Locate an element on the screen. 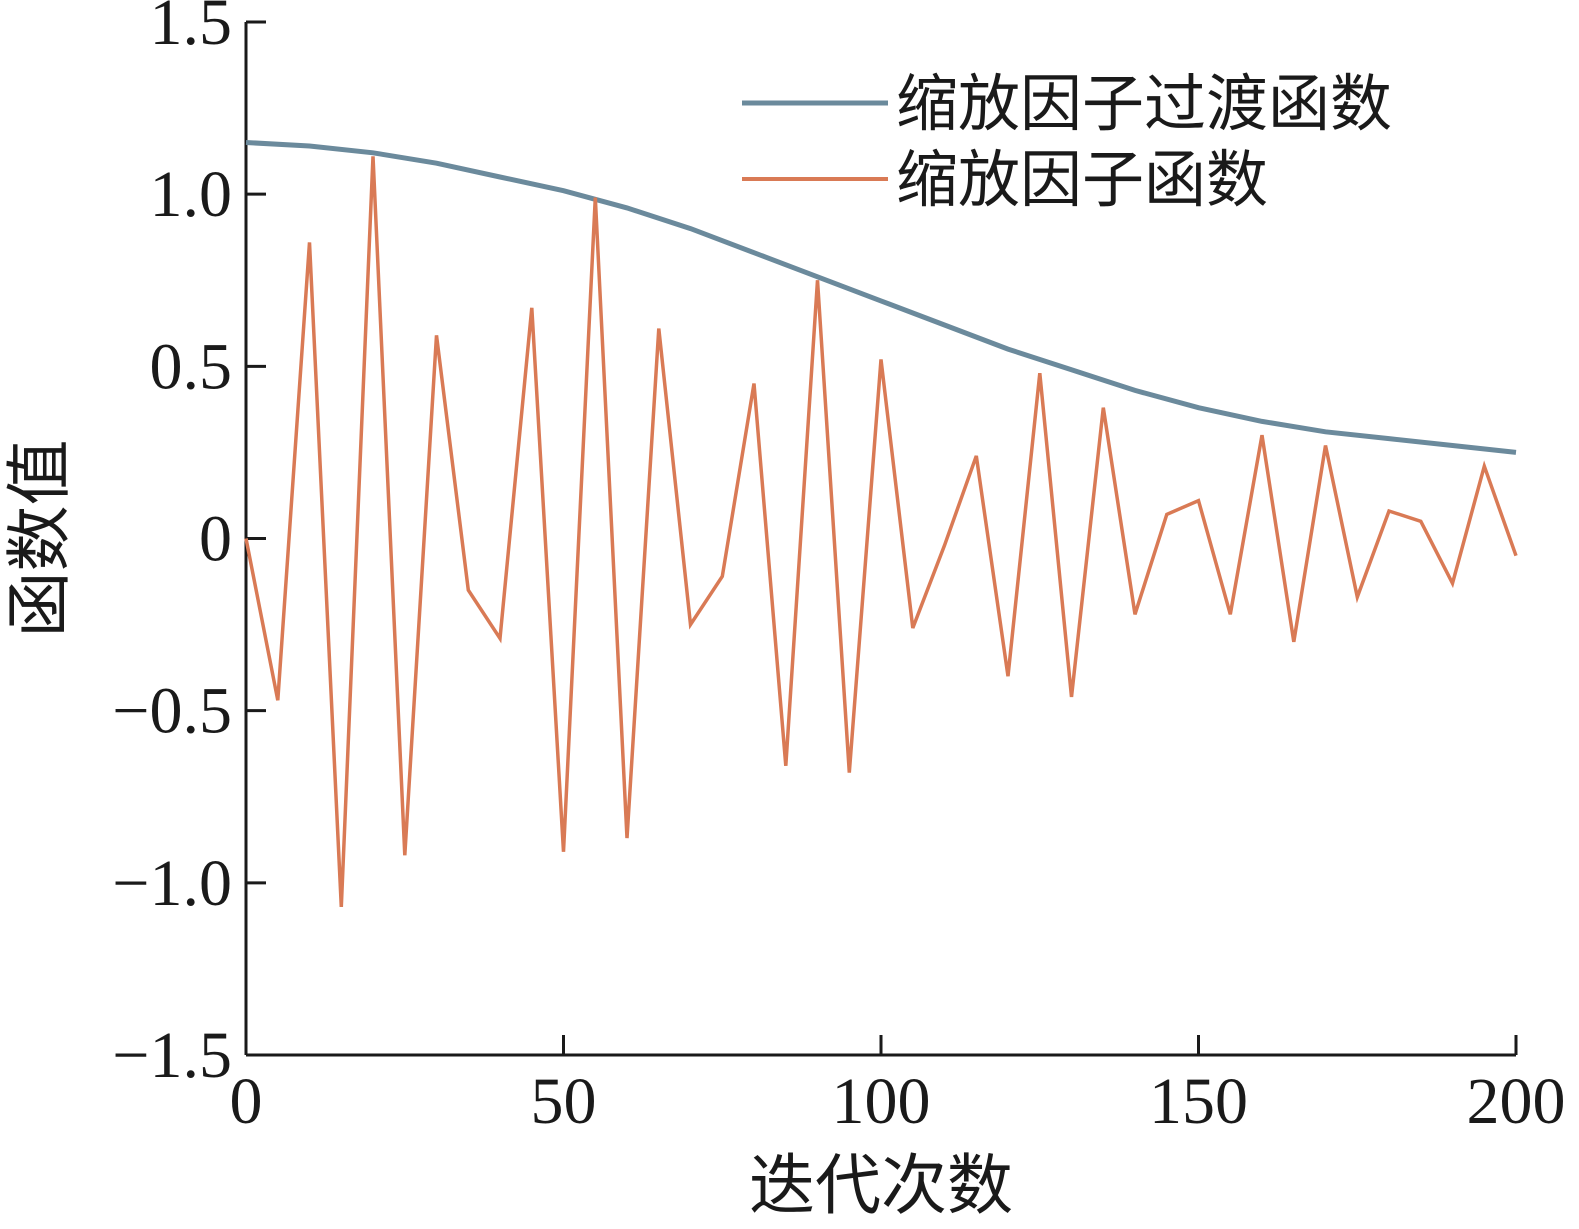  y-tick-label: 1.0 is located at coordinates (191, 194).